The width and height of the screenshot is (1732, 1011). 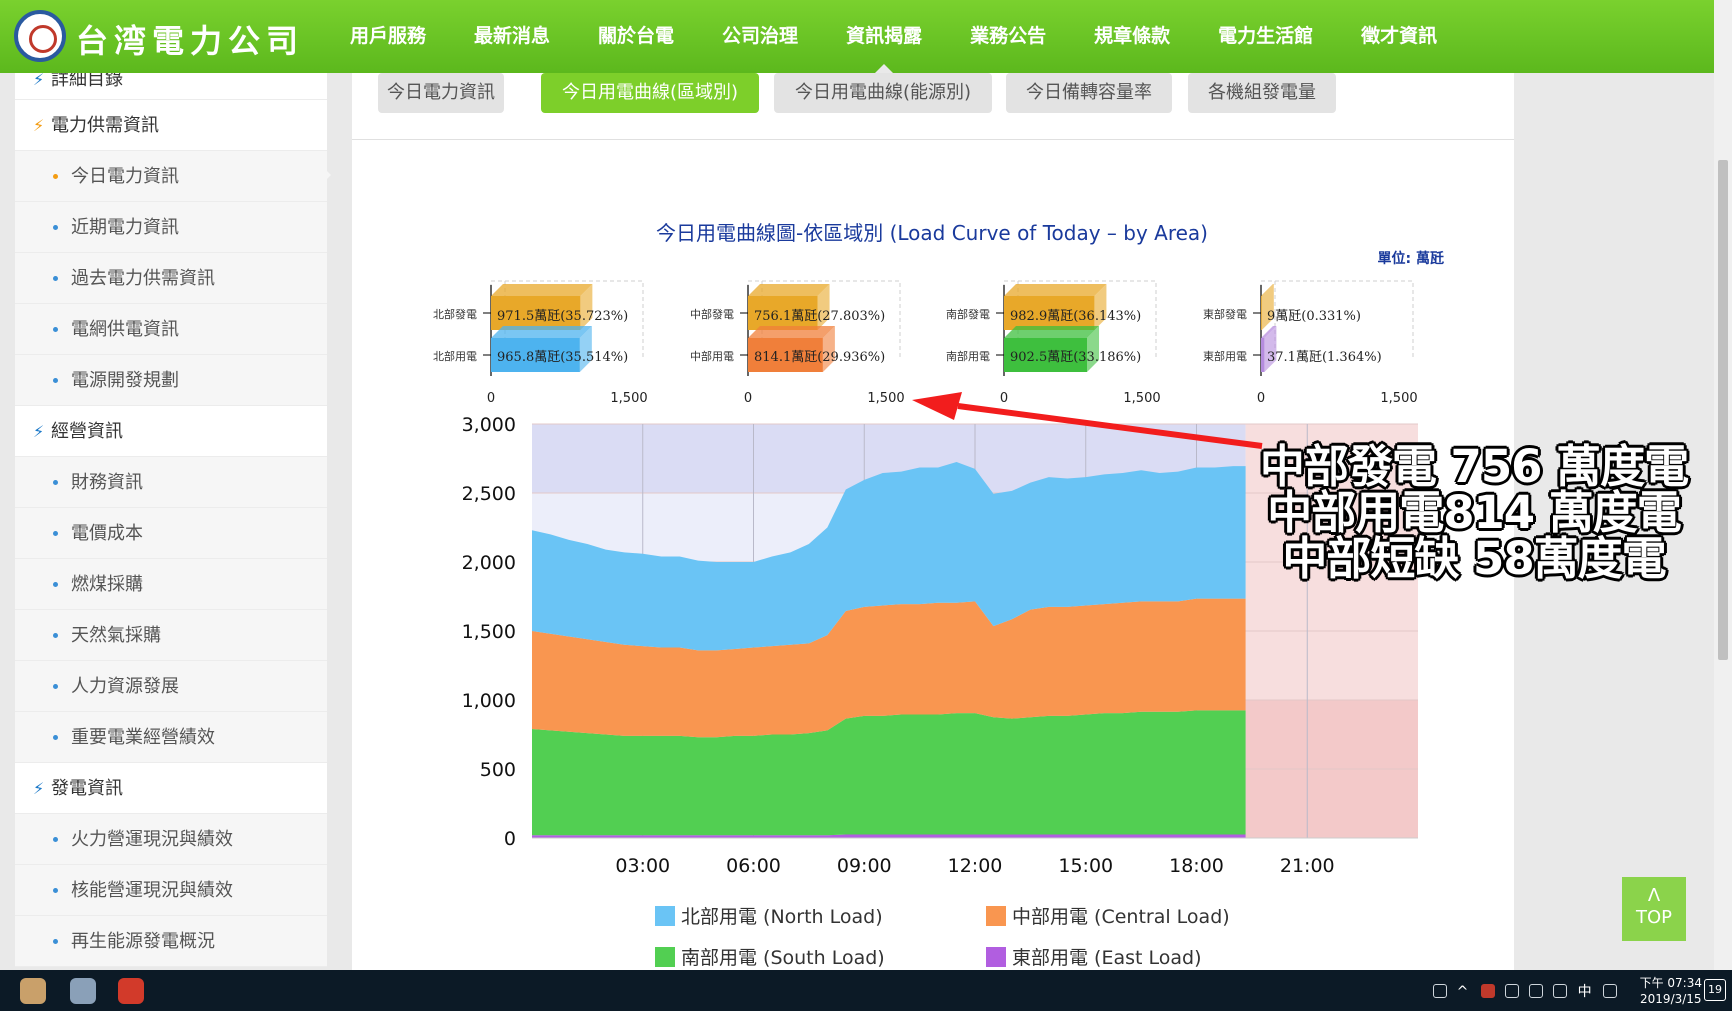 What do you see at coordinates (83, 991) in the screenshot?
I see `taskbar-app-gear-icon` at bounding box center [83, 991].